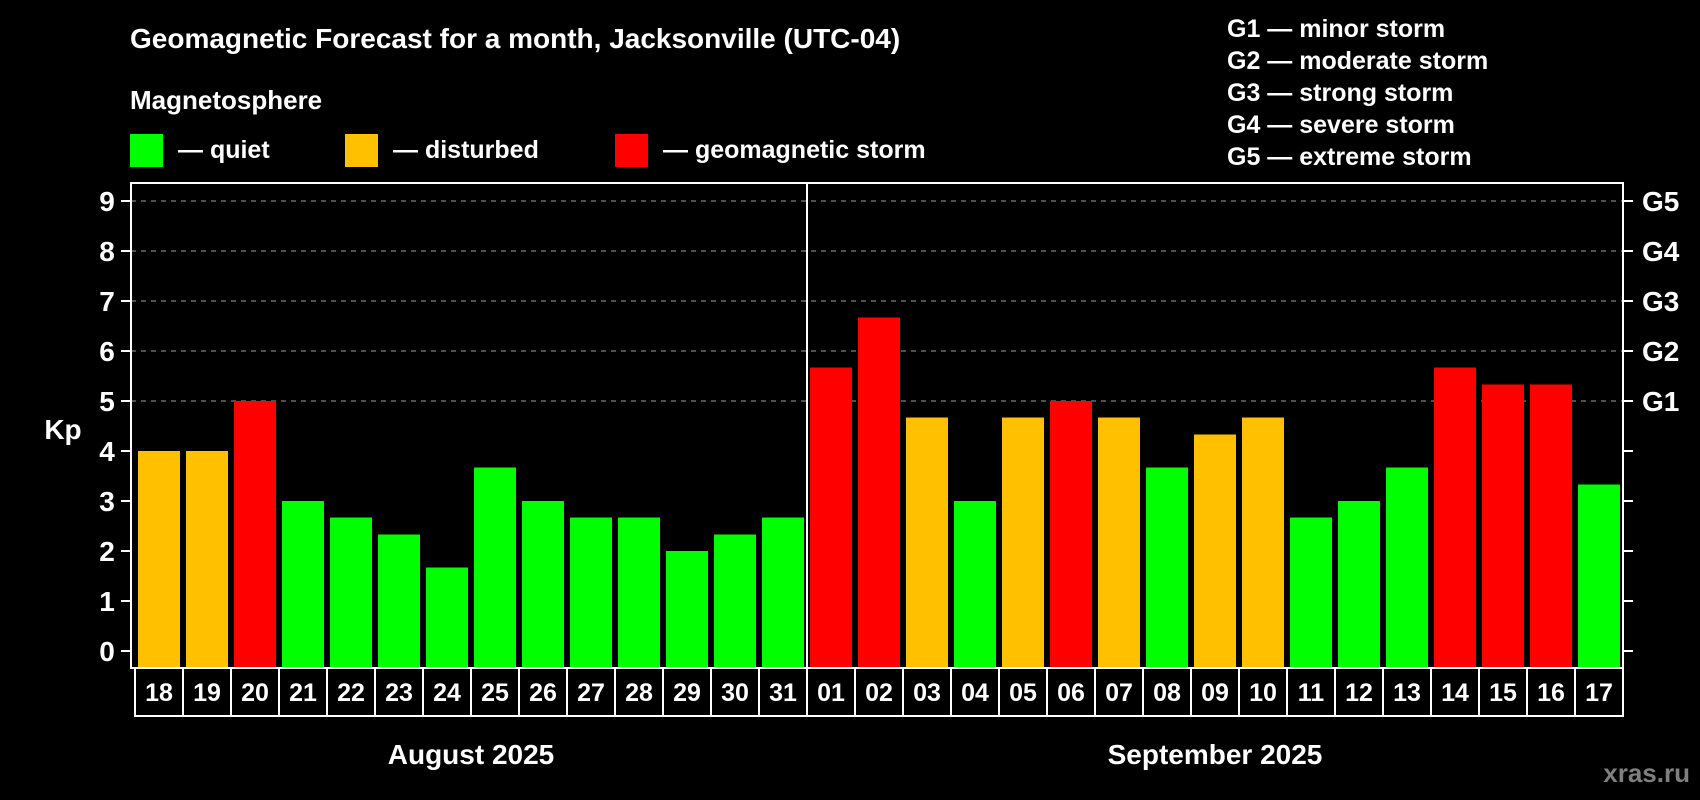 Image resolution: width=1700 pixels, height=800 pixels. What do you see at coordinates (1349, 157) in the screenshot?
I see `storm-scale-item: G5 — extreme storm` at bounding box center [1349, 157].